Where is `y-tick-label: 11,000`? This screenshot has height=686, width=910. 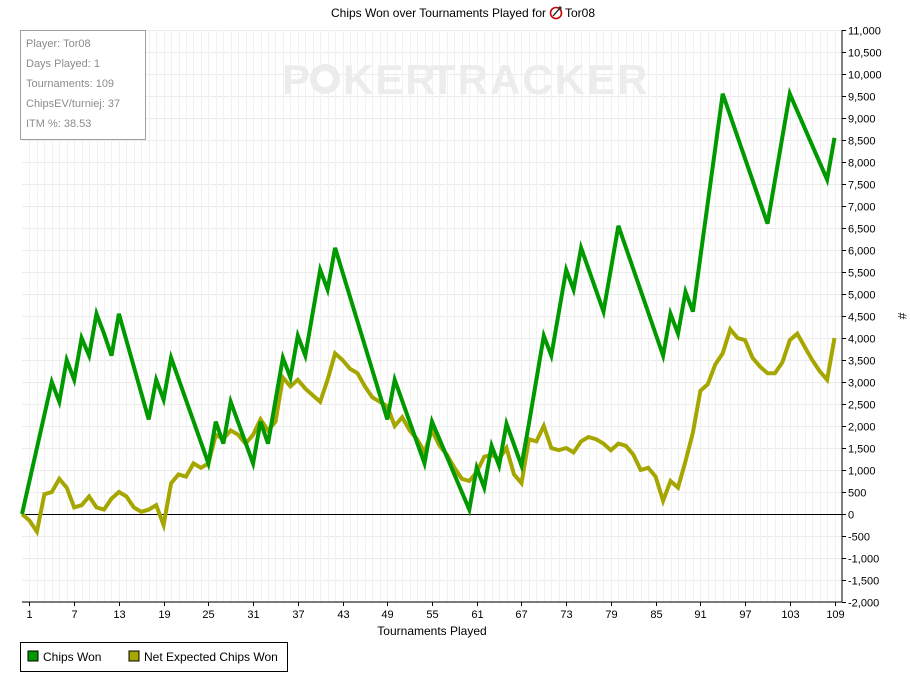
y-tick-label: 11,000 is located at coordinates (864, 32).